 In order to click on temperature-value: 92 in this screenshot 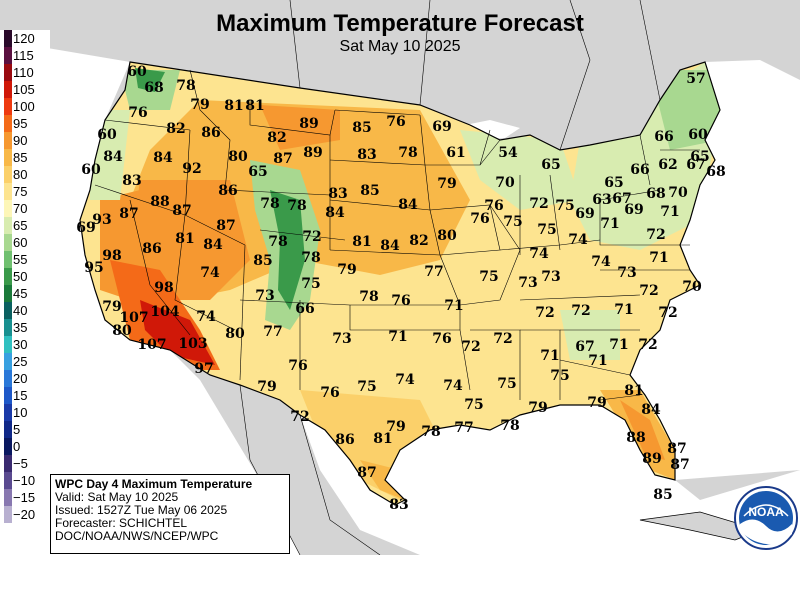, I will do `click(191, 169)`.